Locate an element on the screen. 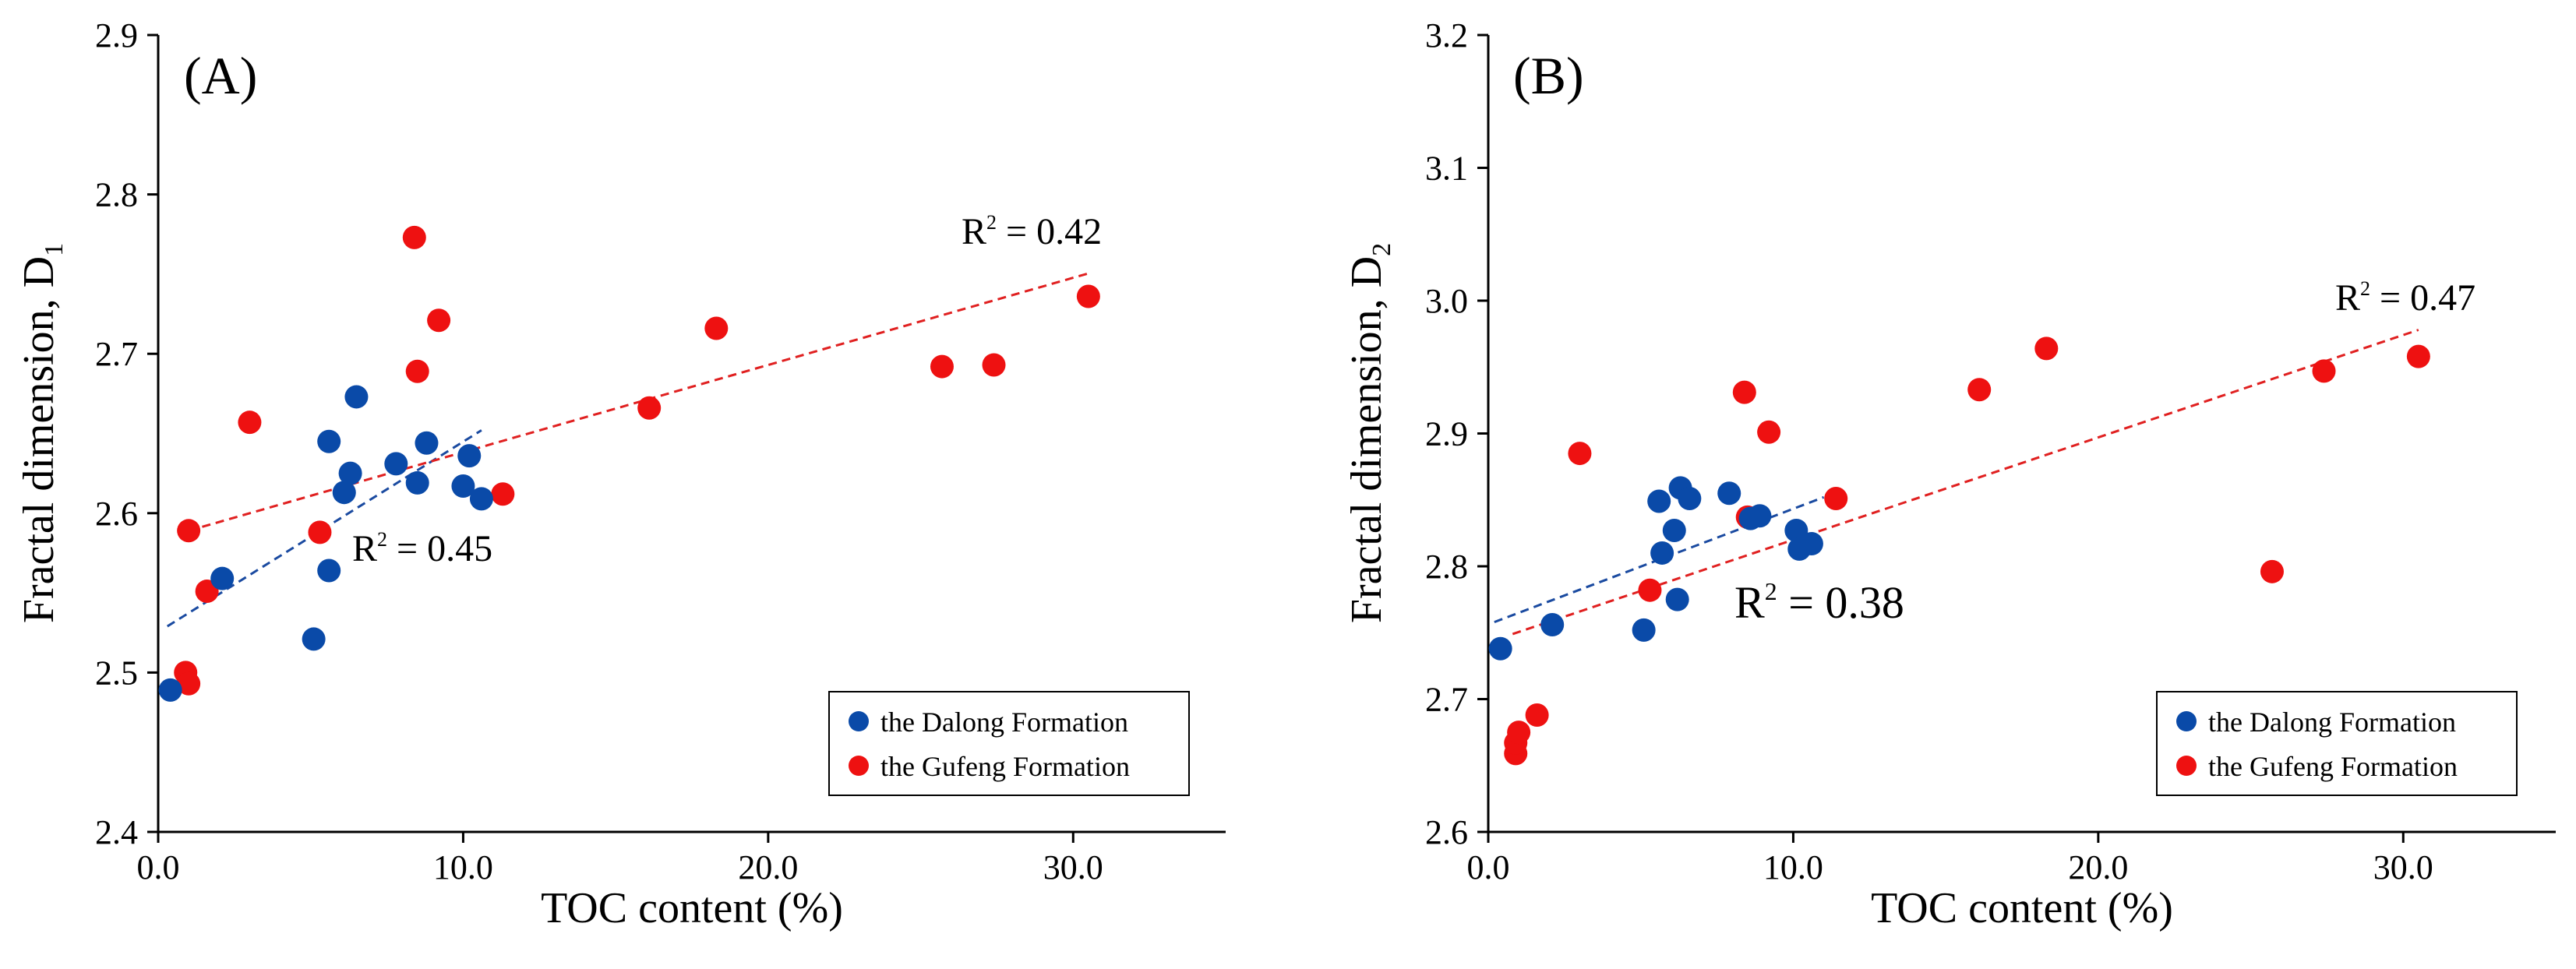 The height and width of the screenshot is (969, 2576). r2-value: = 0.38 is located at coordinates (1840, 602).